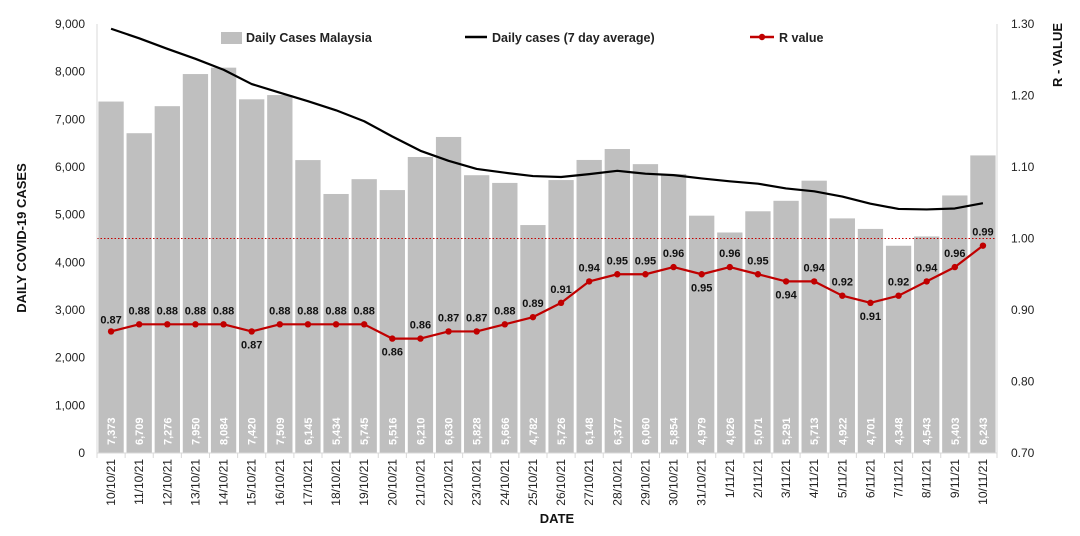 Image resolution: width=1080 pixels, height=536 pixels. Describe the element at coordinates (392, 338) in the screenshot. I see `r-point-20/10/21` at that location.